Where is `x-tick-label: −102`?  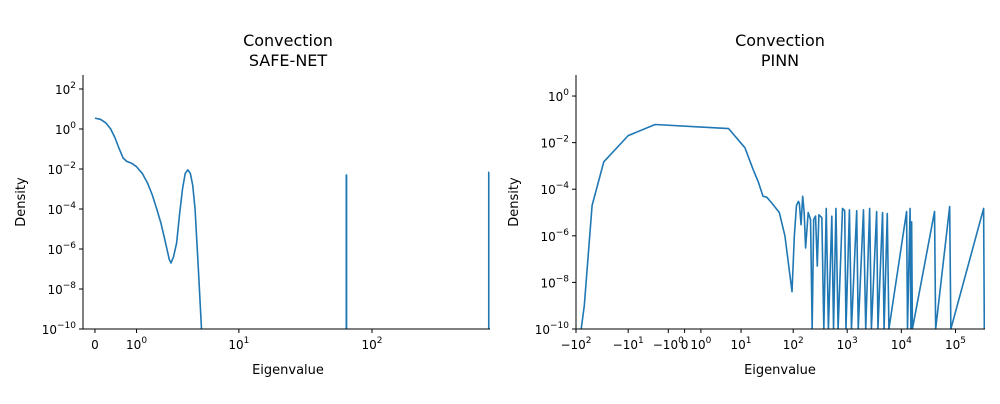 x-tick-label: −102 is located at coordinates (575, 344).